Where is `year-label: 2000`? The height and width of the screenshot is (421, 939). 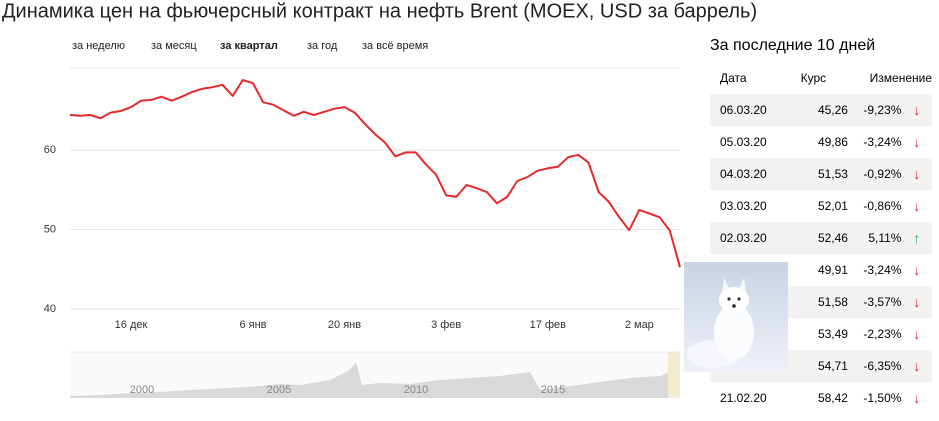
year-label: 2000 is located at coordinates (142, 390).